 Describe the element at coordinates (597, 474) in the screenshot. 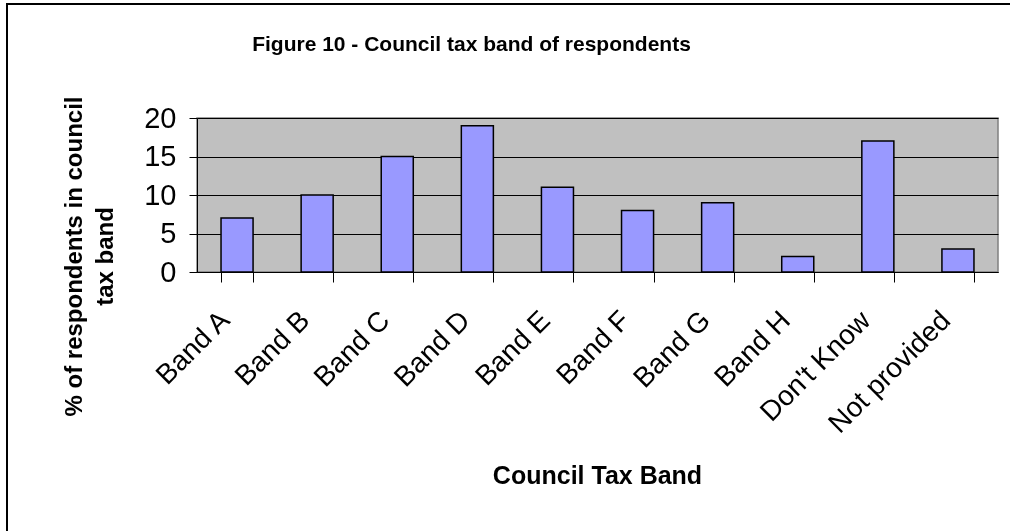

I see `x-axis-title: Council Tax Band` at that location.